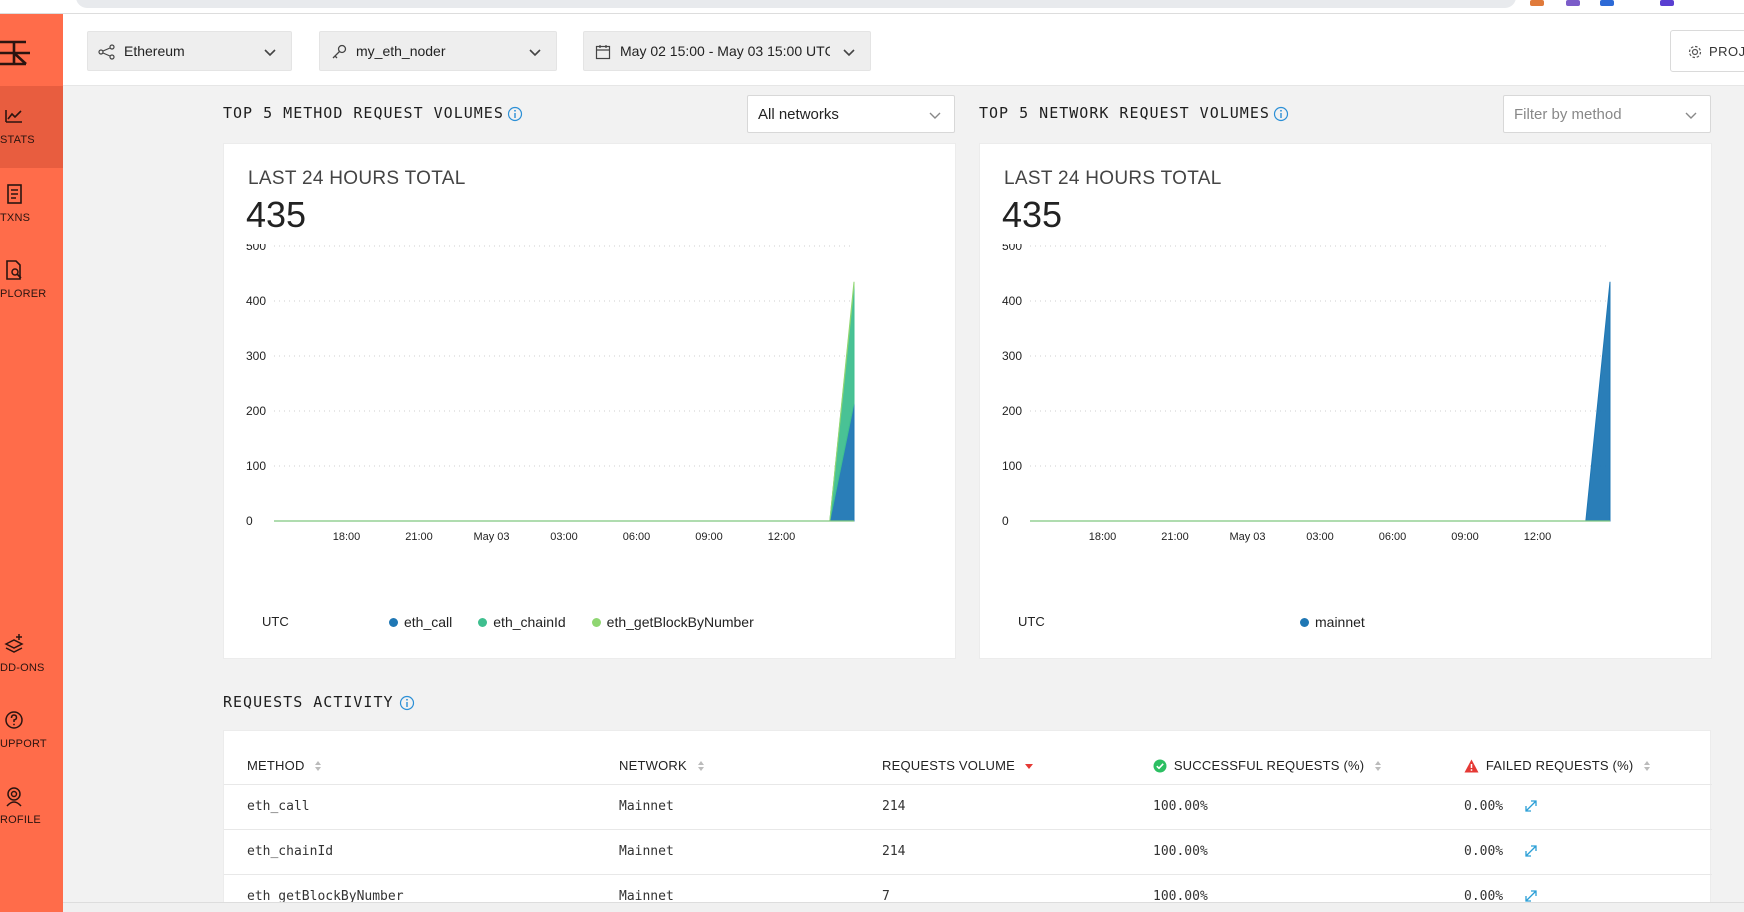  I want to click on legend-item: mainnet, so click(1332, 622).